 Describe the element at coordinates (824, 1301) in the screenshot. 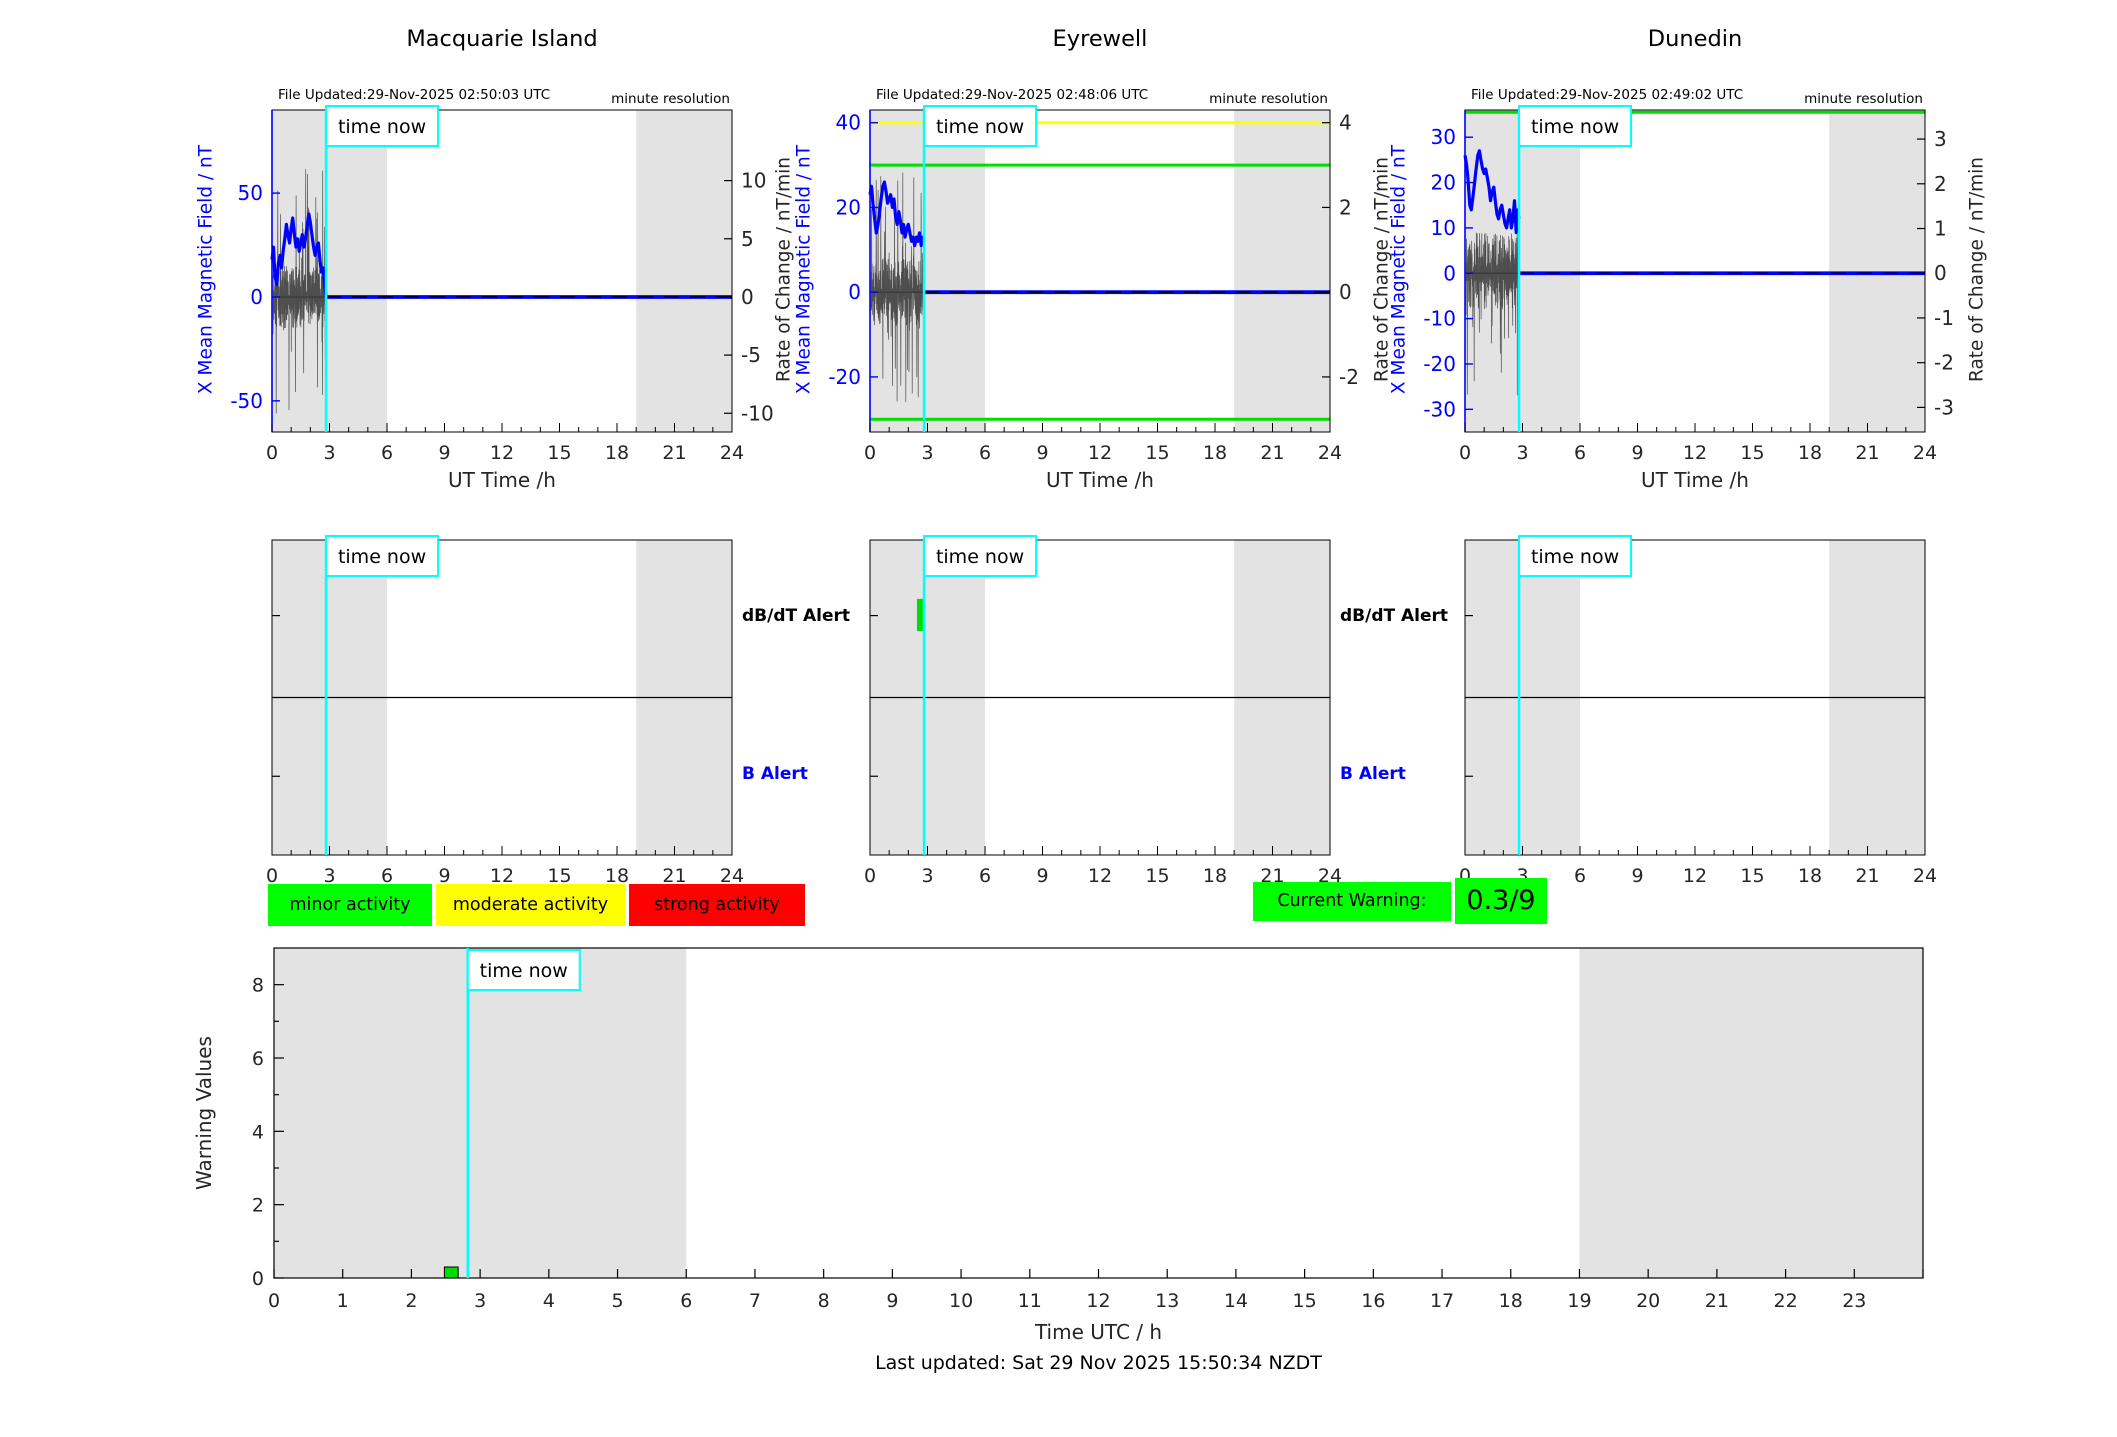

I see `warning-x-tick-label: 8` at that location.